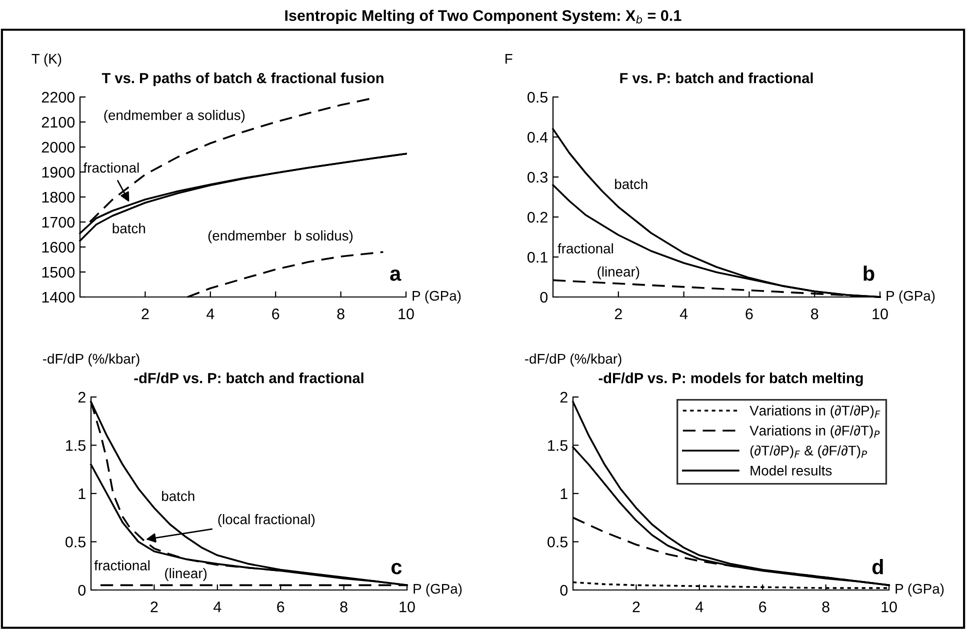 The image size is (966, 629). What do you see at coordinates (877, 566) in the screenshot?
I see `annotation: d` at bounding box center [877, 566].